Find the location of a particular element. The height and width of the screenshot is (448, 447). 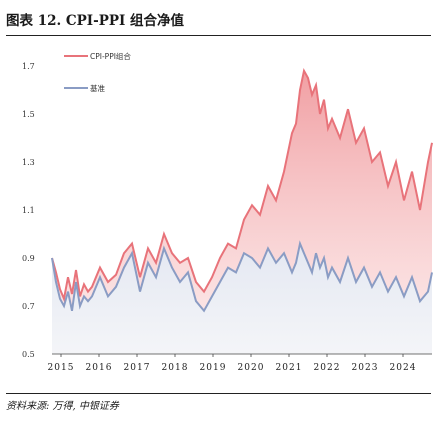

legend-label-portfolio: CPI-PPI组合 is located at coordinates (110, 56).